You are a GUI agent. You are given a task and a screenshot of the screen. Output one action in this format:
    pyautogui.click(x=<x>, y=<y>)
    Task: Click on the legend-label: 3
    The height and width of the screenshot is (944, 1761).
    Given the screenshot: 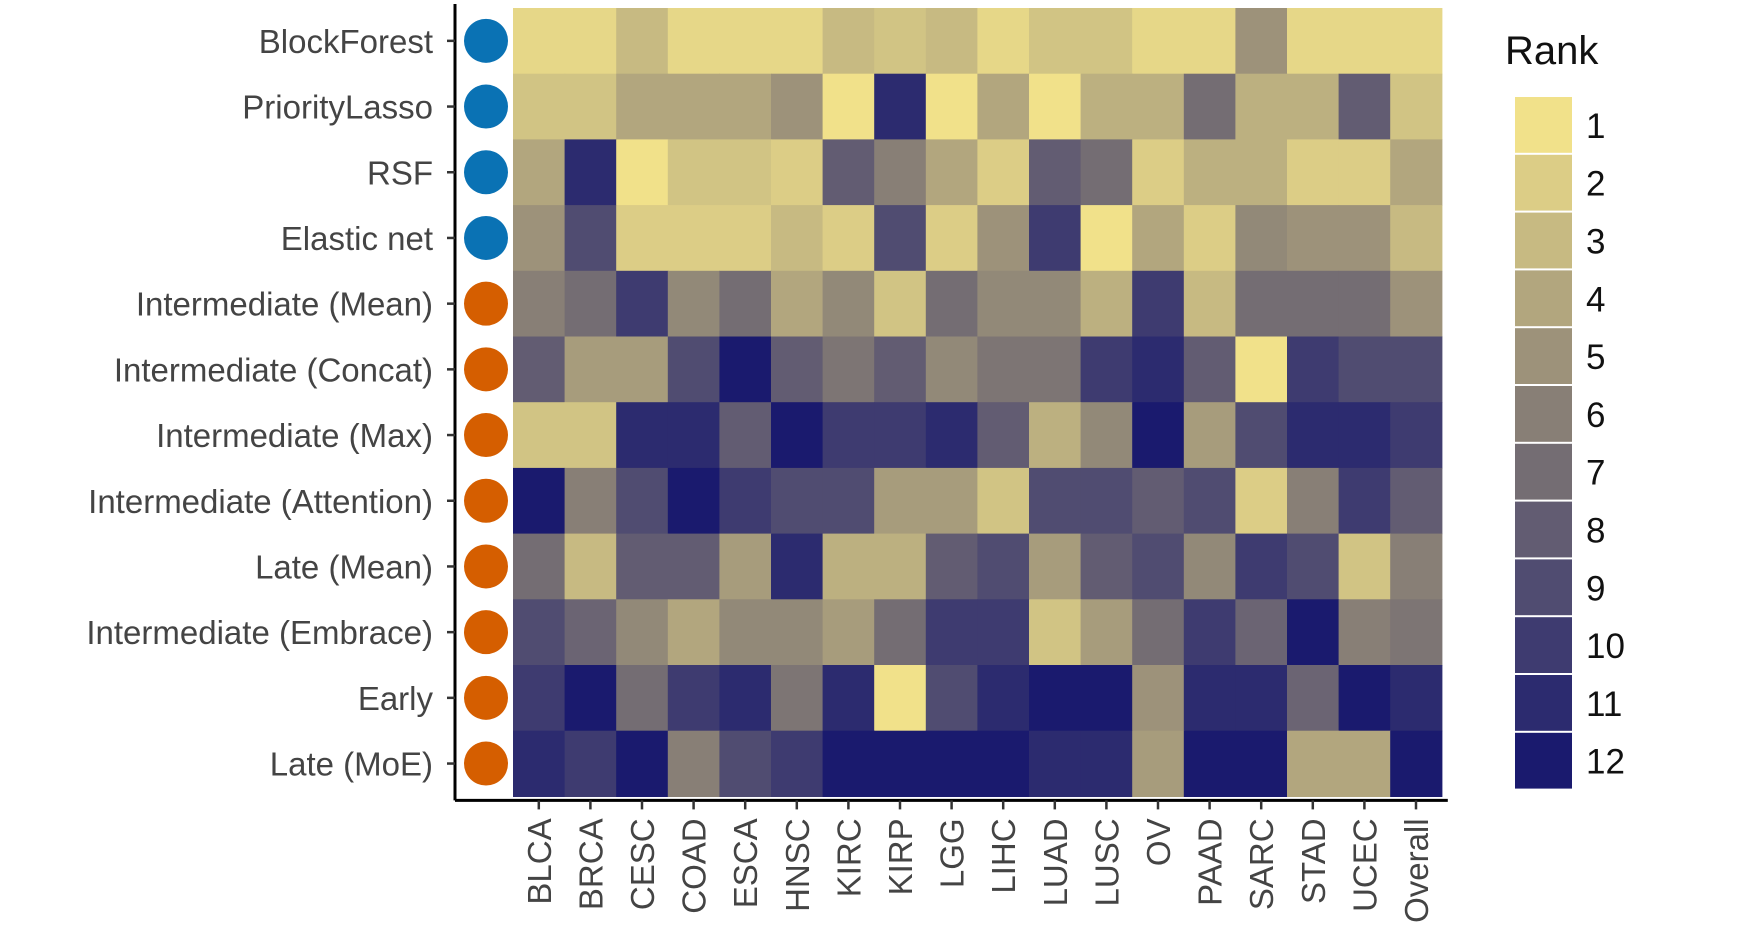 What is the action you would take?
    pyautogui.click(x=1595, y=242)
    